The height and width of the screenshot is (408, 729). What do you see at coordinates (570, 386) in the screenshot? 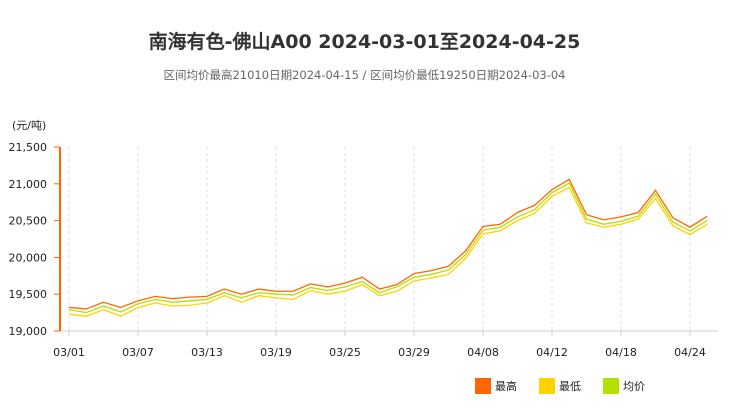
I see `legend-label: 最低` at bounding box center [570, 386].